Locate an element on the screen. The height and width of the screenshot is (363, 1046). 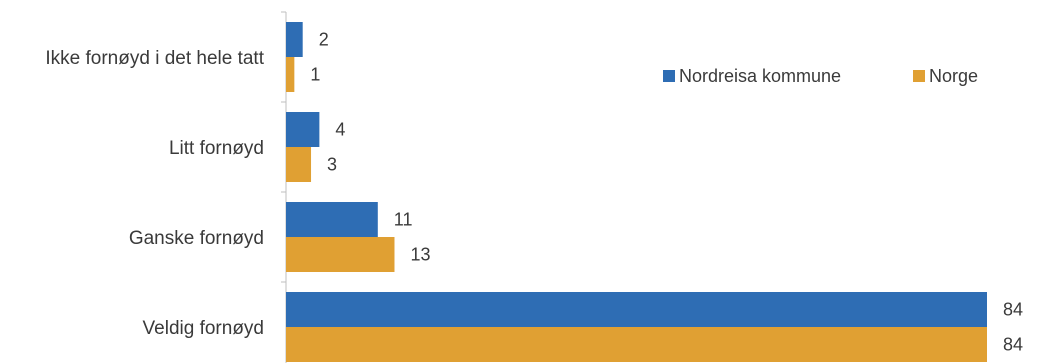
legend-swatch-norge is located at coordinates (919, 76).